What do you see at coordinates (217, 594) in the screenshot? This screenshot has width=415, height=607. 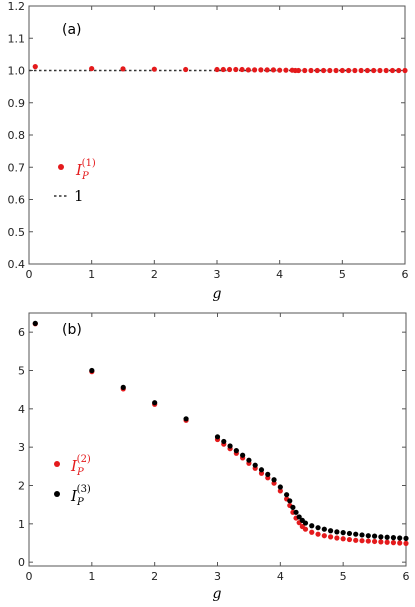 I see `x-axis-label-b: g` at bounding box center [217, 594].